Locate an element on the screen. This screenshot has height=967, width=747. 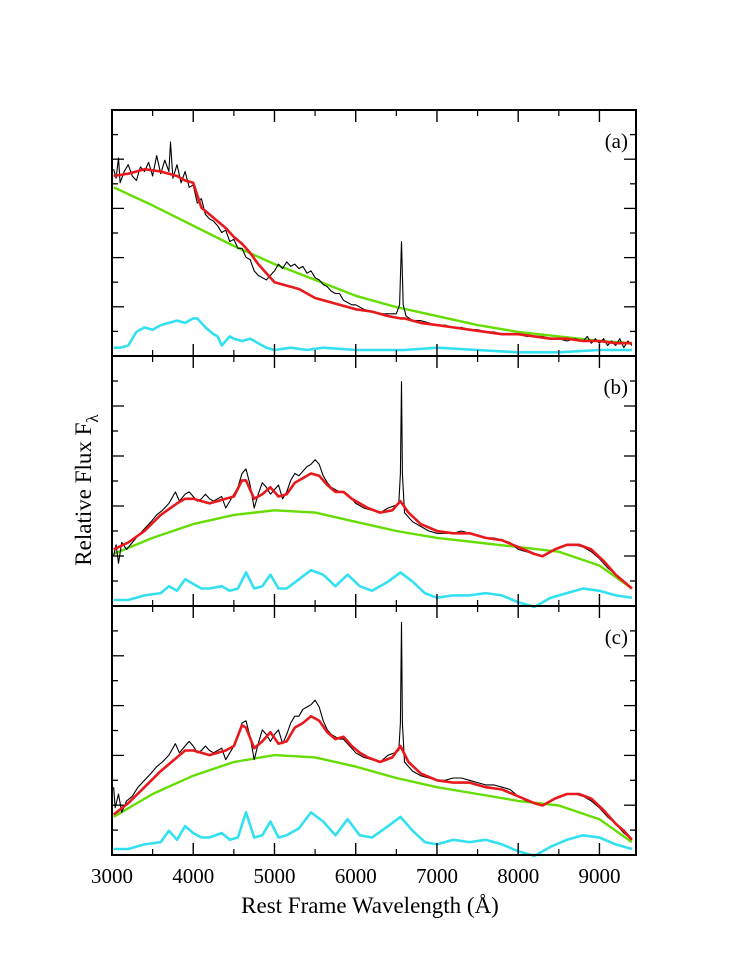
panel-b-label: (b) is located at coordinates (616, 387).